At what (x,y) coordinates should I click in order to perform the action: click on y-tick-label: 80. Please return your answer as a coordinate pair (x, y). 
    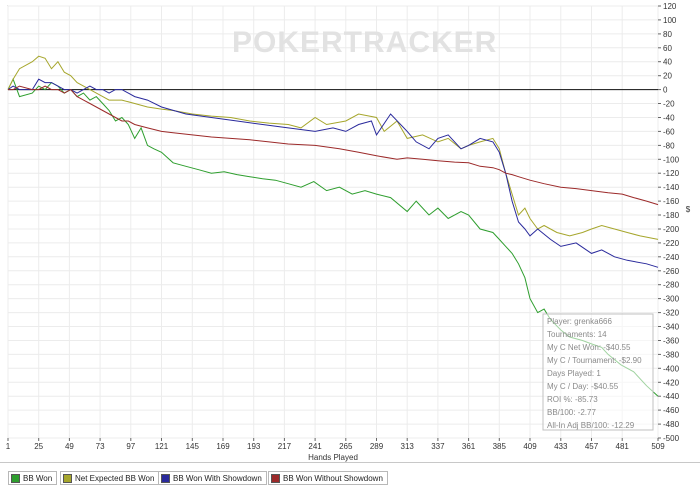
    Looking at the image, I should click on (667, 34).